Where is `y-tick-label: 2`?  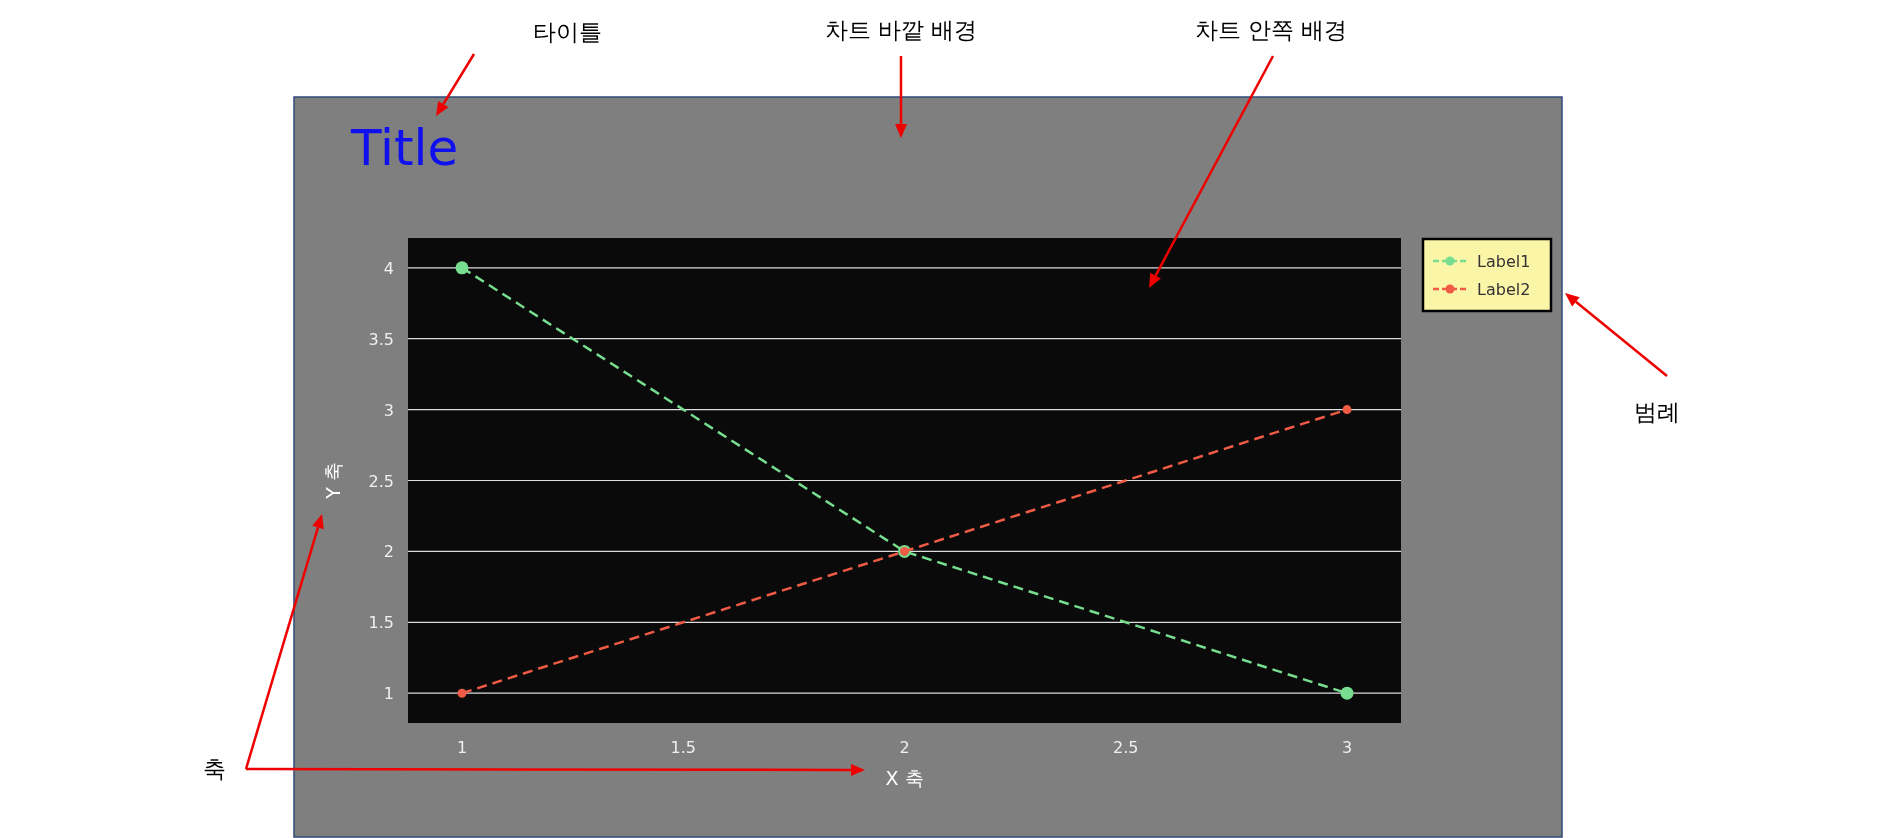 y-tick-label: 2 is located at coordinates (388, 552).